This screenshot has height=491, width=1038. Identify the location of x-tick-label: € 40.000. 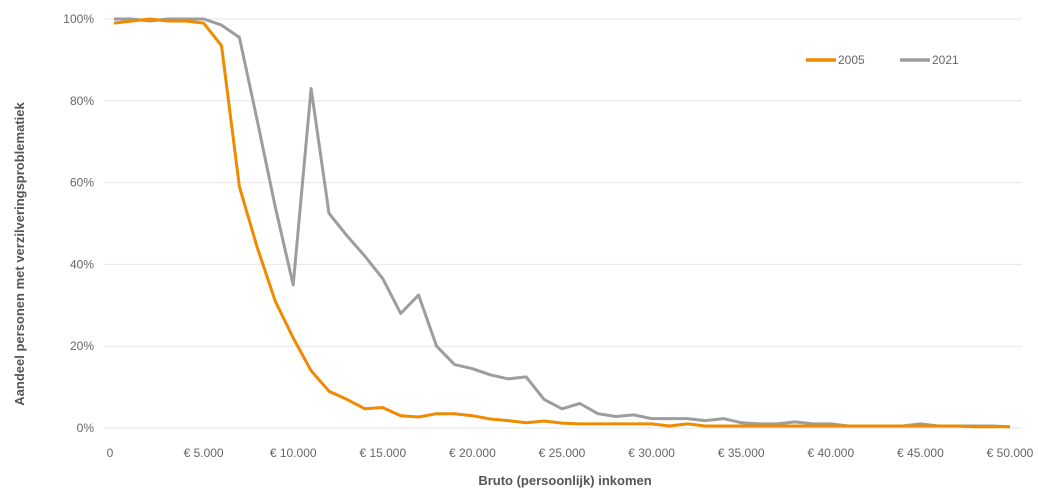
(830, 453).